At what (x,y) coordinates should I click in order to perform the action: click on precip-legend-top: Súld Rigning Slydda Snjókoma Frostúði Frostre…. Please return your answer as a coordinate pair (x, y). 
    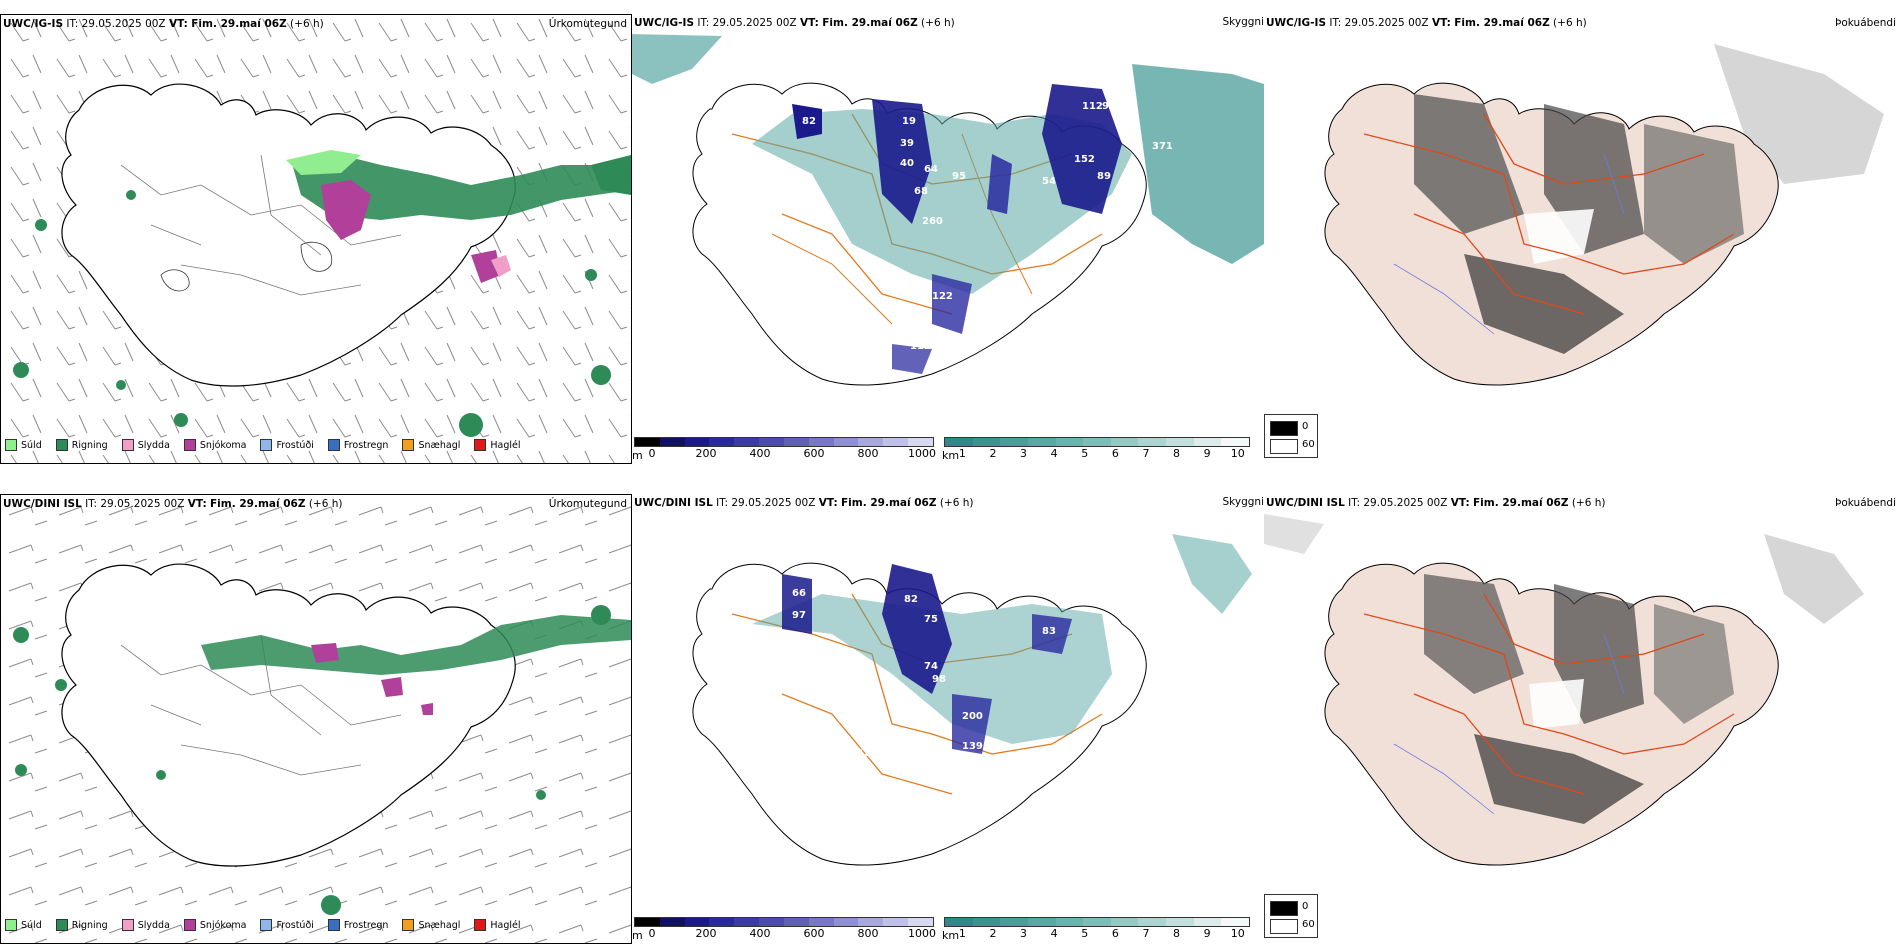
    Looking at the image, I should click on (263, 445).